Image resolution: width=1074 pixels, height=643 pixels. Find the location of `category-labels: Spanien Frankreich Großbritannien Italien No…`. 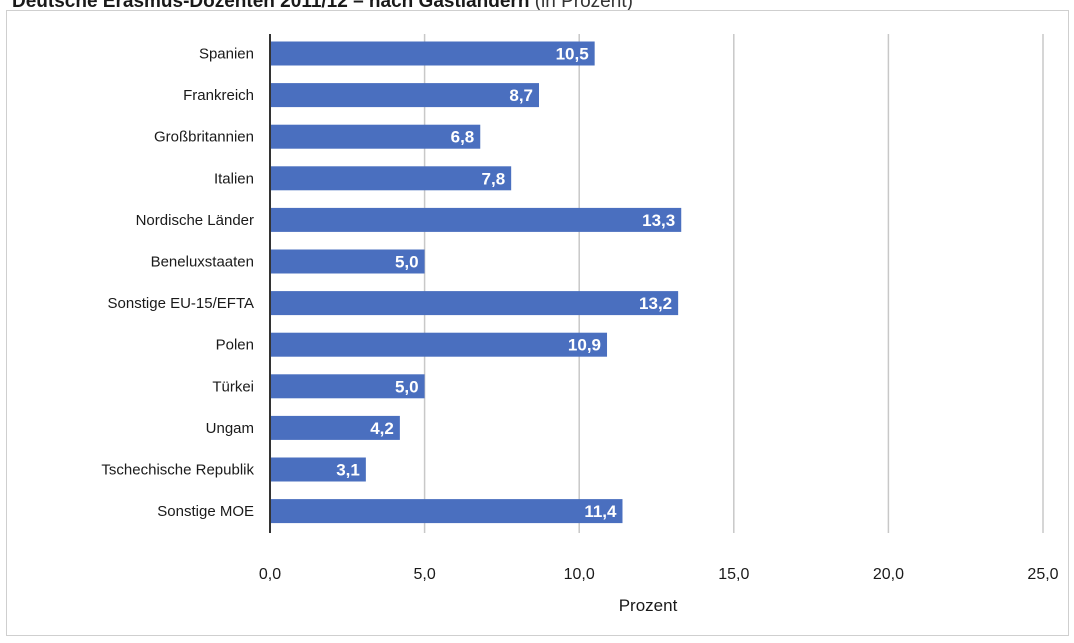

category-labels: Spanien Frankreich Großbritannien Italien No… is located at coordinates (177, 283).